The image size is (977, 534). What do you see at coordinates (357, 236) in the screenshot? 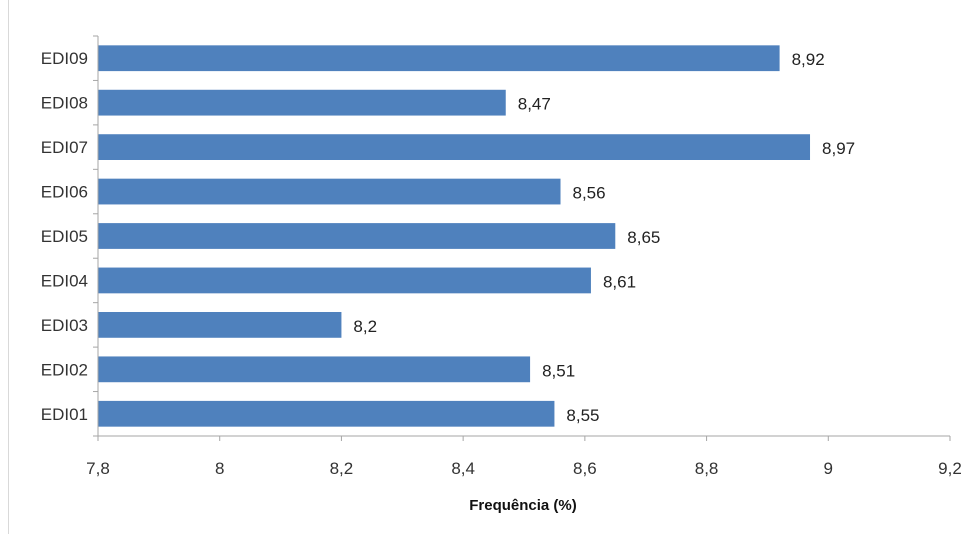
I see `bar-edi05` at bounding box center [357, 236].